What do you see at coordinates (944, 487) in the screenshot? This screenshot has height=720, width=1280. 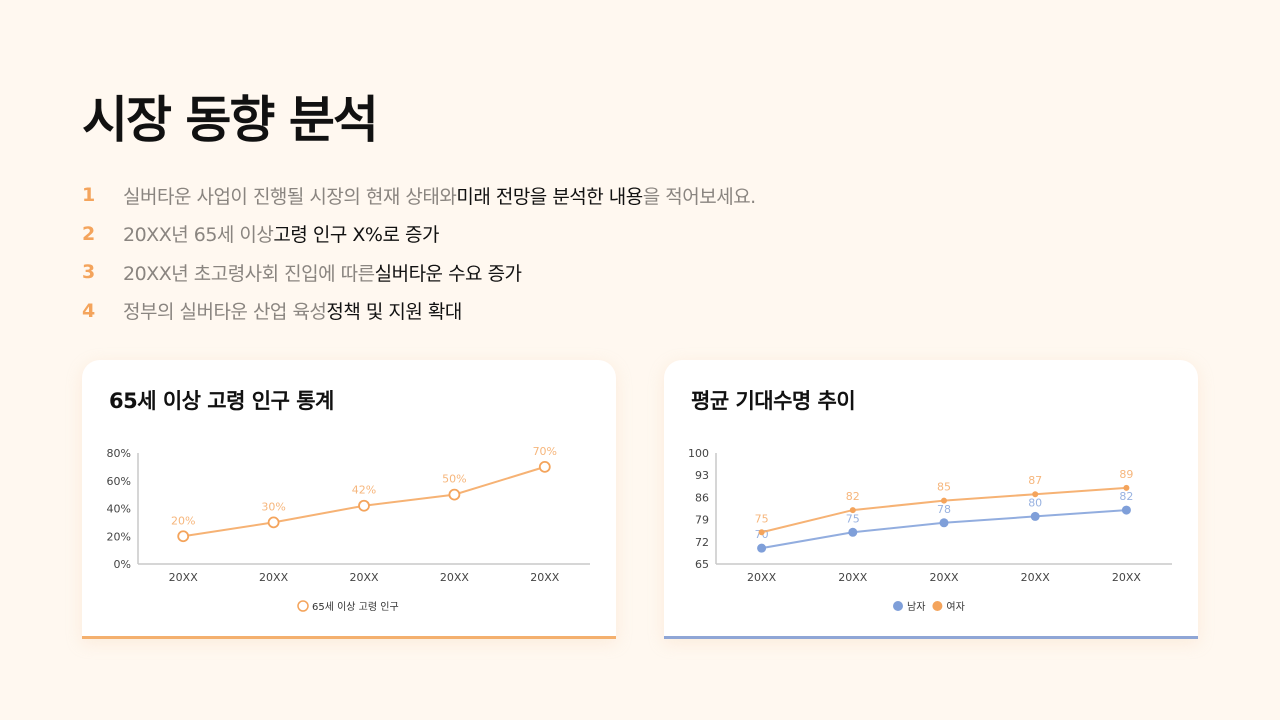 I see `data-label: 85` at bounding box center [944, 487].